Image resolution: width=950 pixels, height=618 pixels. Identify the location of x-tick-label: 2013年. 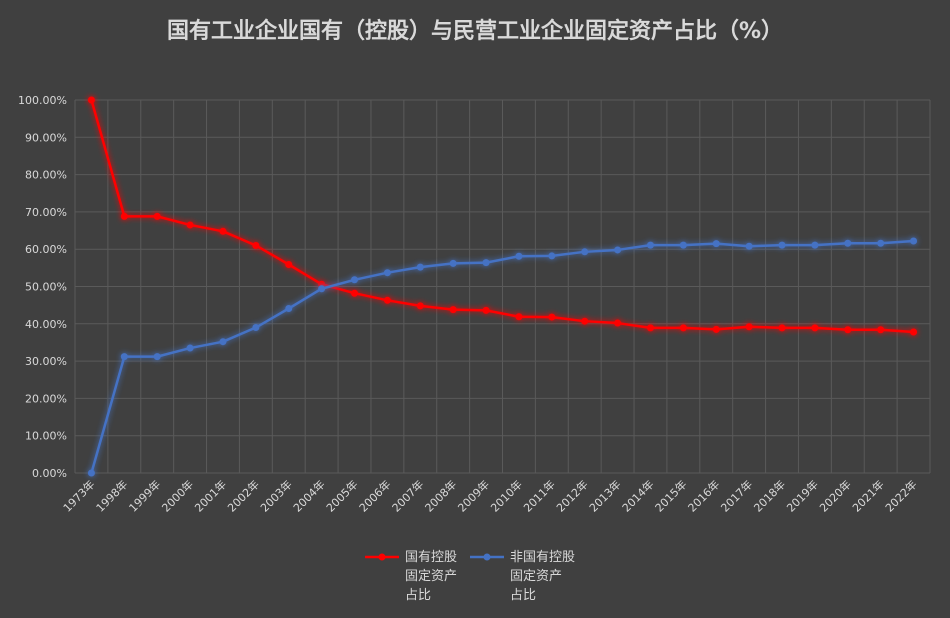
(604, 495).